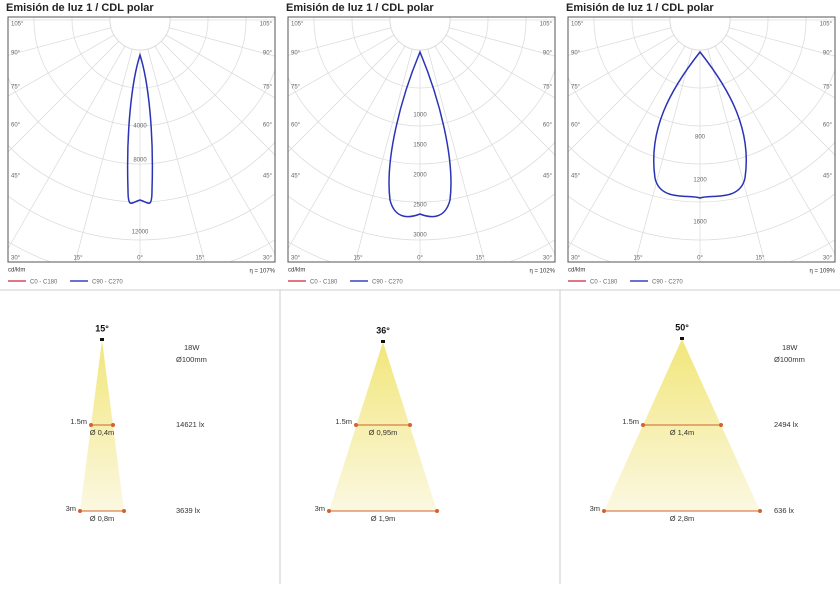 Image resolution: width=840 pixels, height=589 pixels. What do you see at coordinates (383, 426) in the screenshot?
I see `beam-cone` at bounding box center [383, 426].